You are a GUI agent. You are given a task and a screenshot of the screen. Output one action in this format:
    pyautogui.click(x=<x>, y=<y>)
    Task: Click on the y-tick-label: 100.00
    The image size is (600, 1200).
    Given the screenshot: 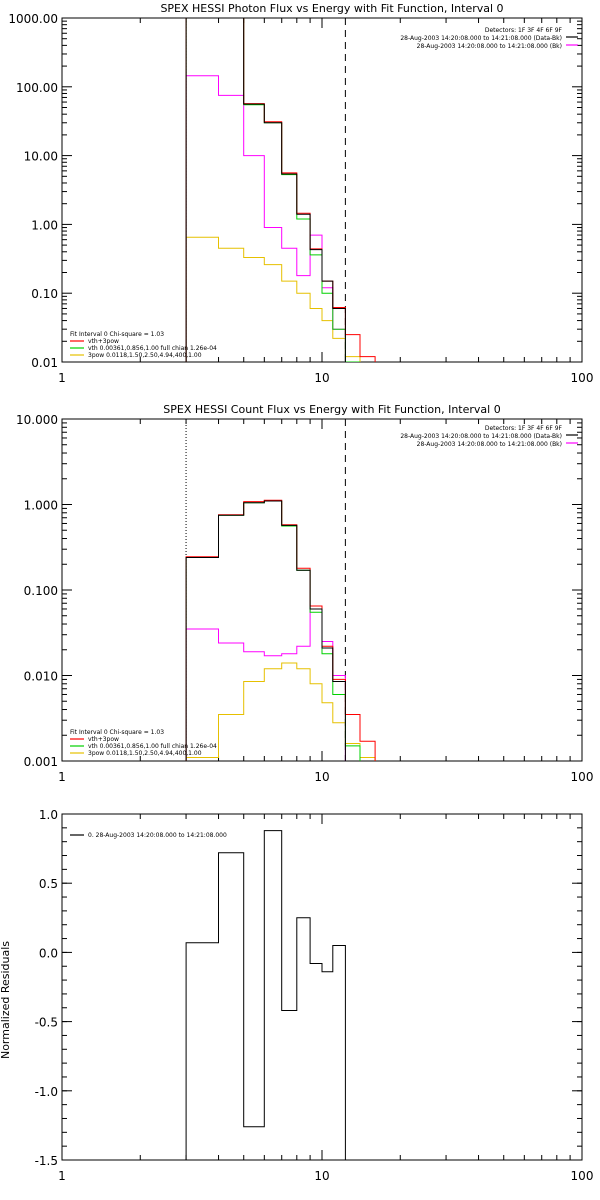 What is the action you would take?
    pyautogui.click(x=37, y=88)
    